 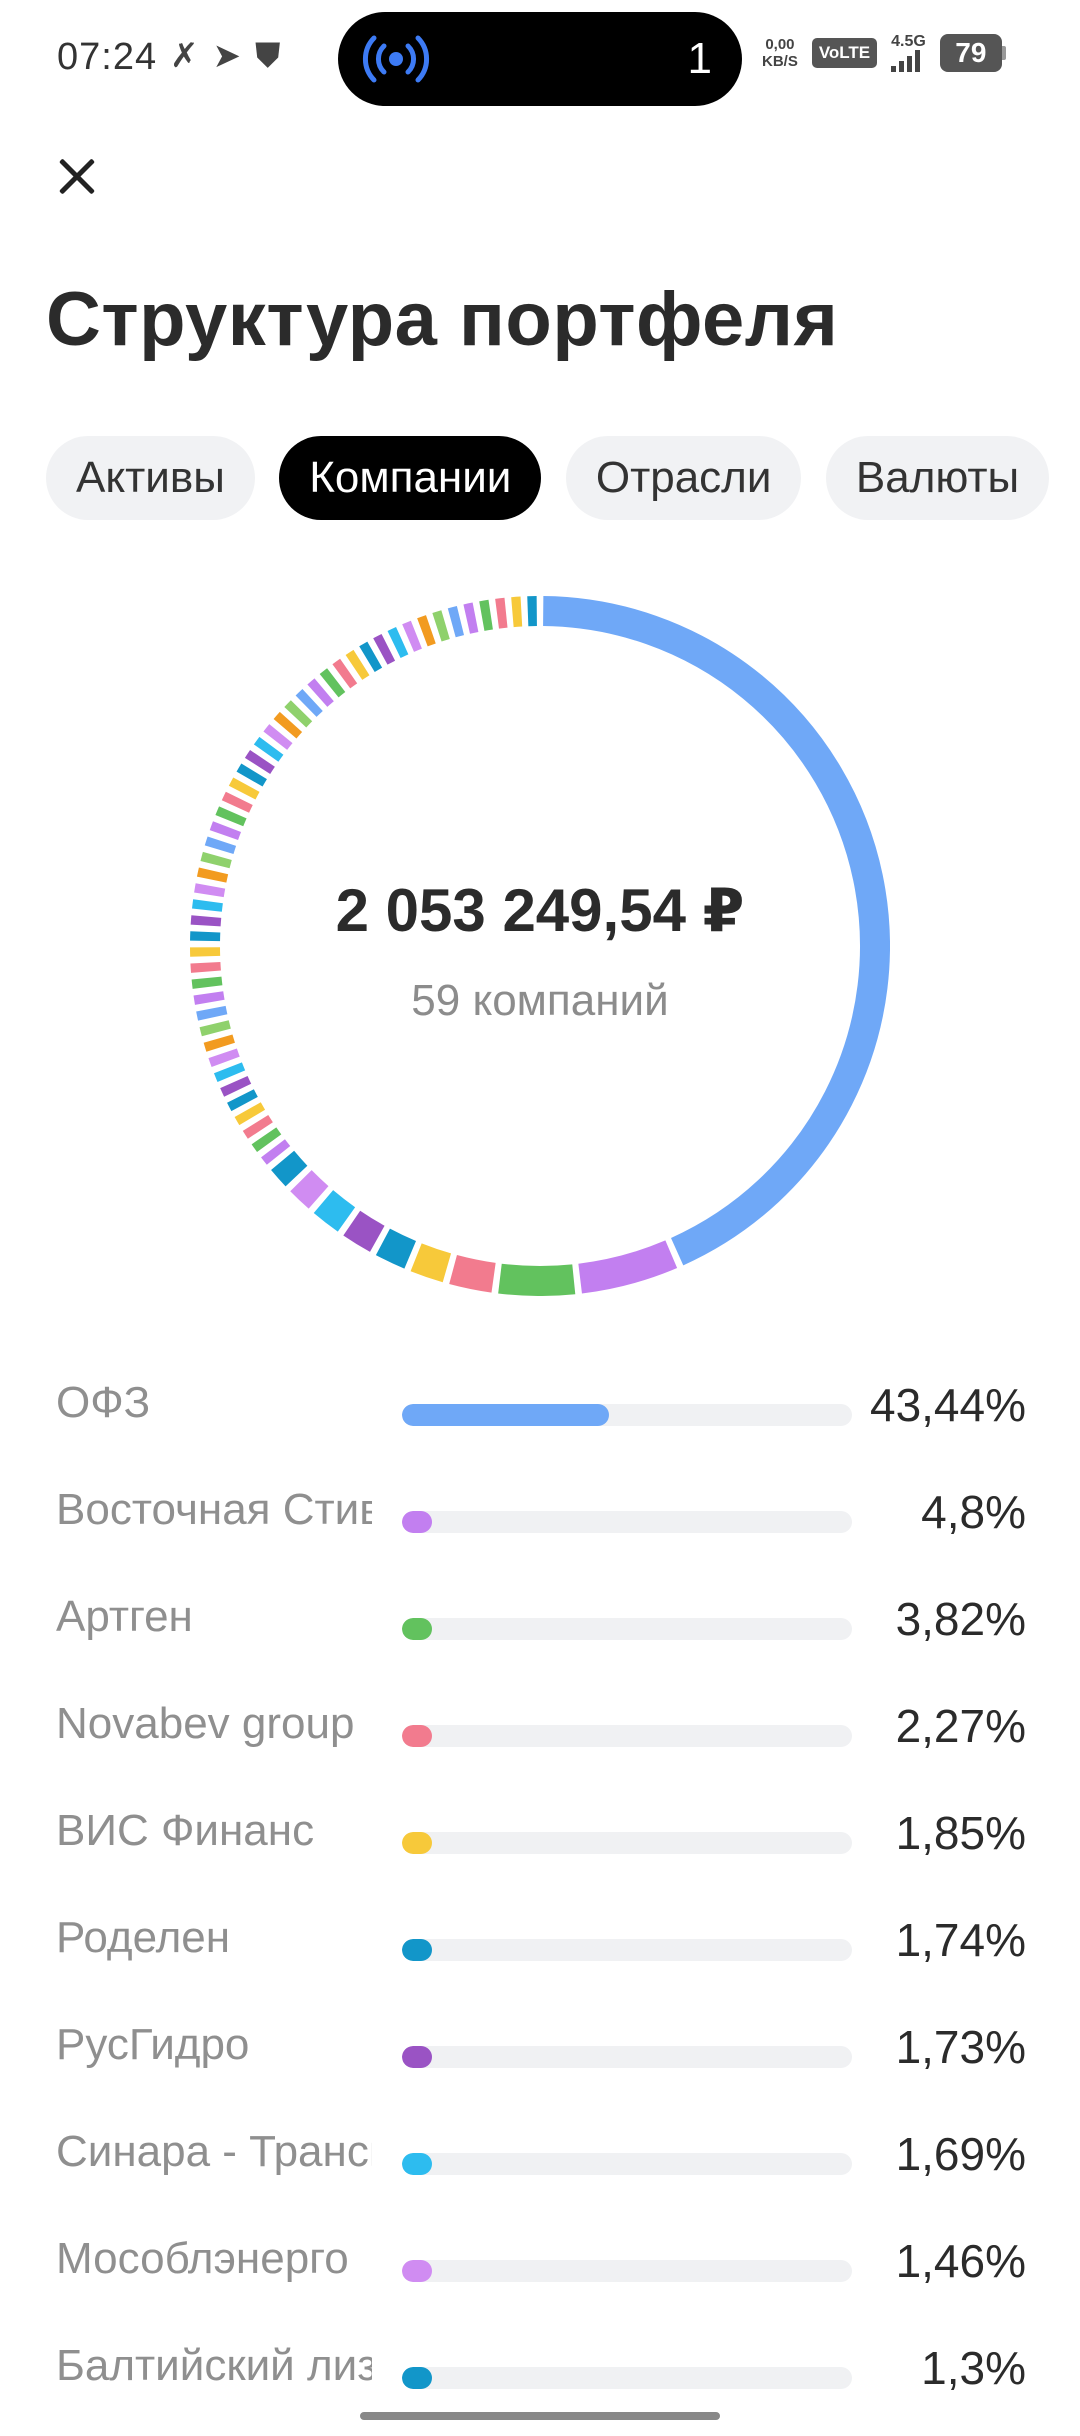 I want to click on list-item: Мособлэнерго 1,46%, so click(x=541, y=2269).